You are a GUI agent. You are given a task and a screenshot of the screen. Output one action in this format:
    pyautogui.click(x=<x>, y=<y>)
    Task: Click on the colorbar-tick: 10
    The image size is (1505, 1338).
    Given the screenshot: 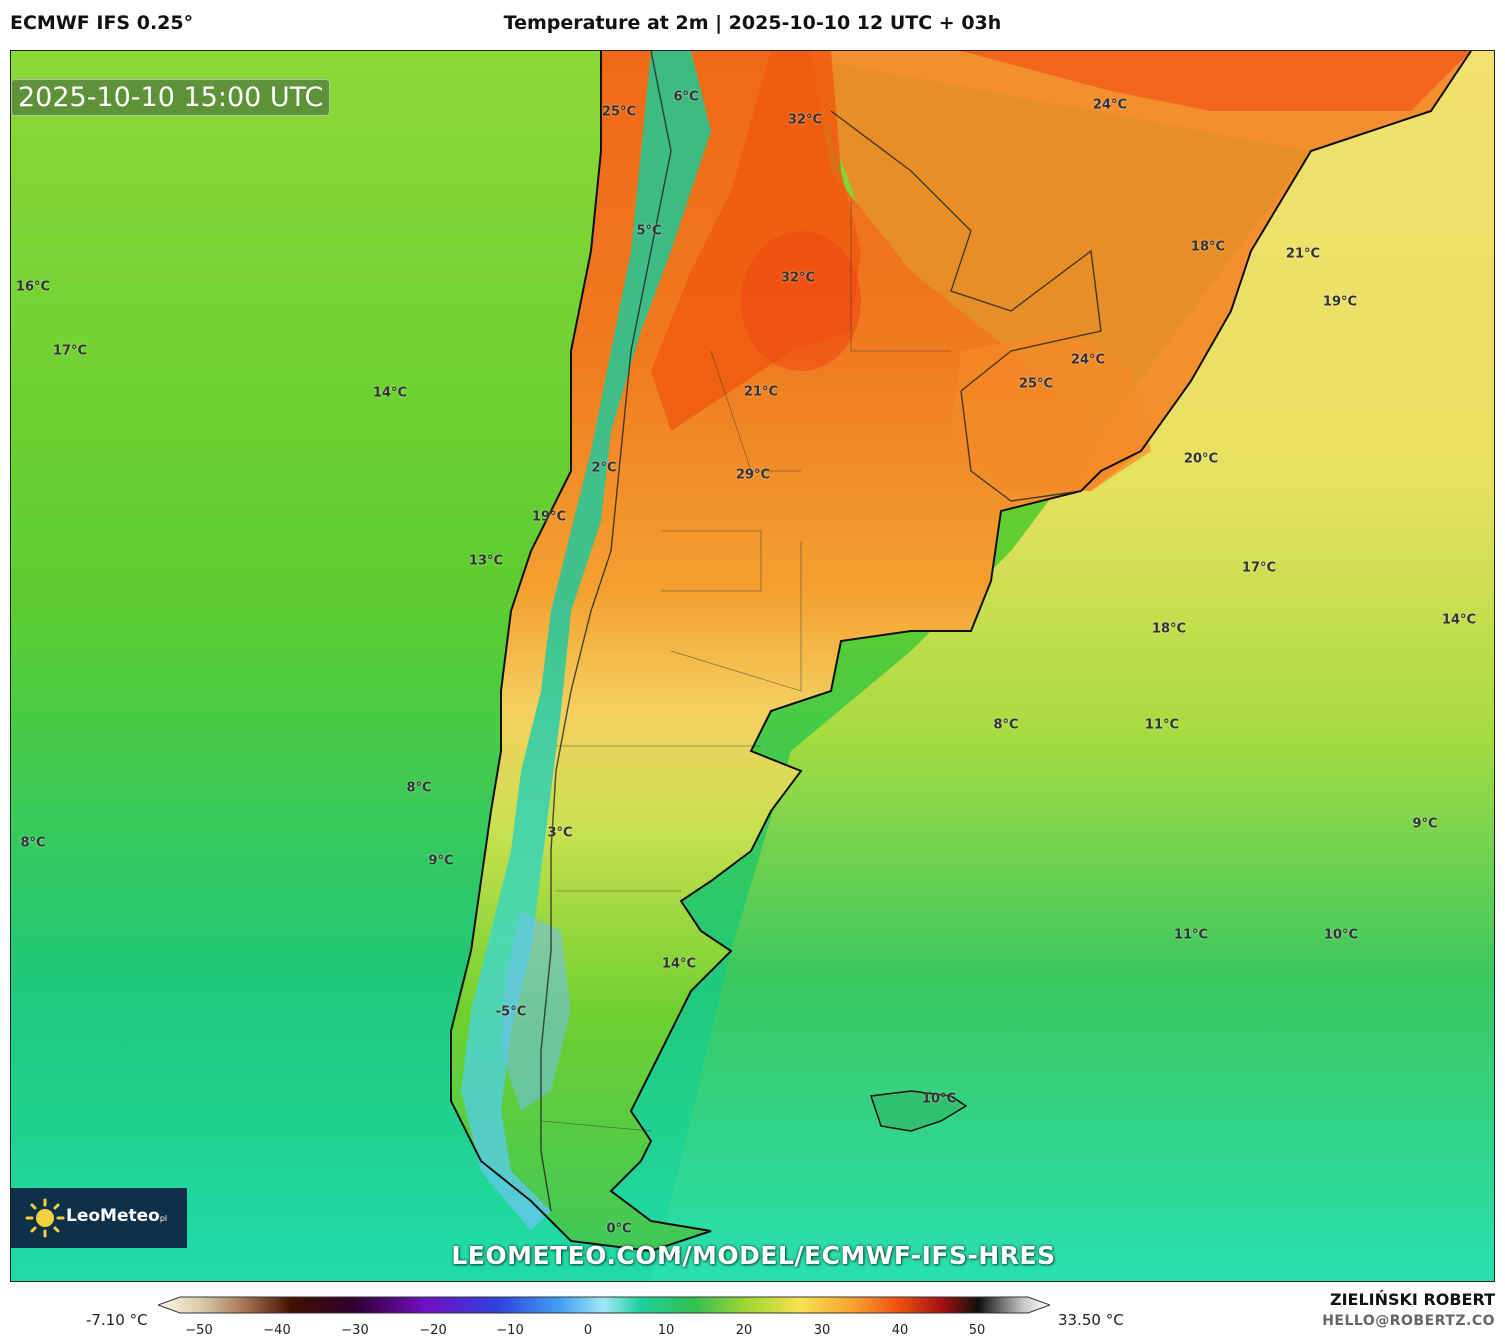 What is the action you would take?
    pyautogui.click(x=666, y=1330)
    